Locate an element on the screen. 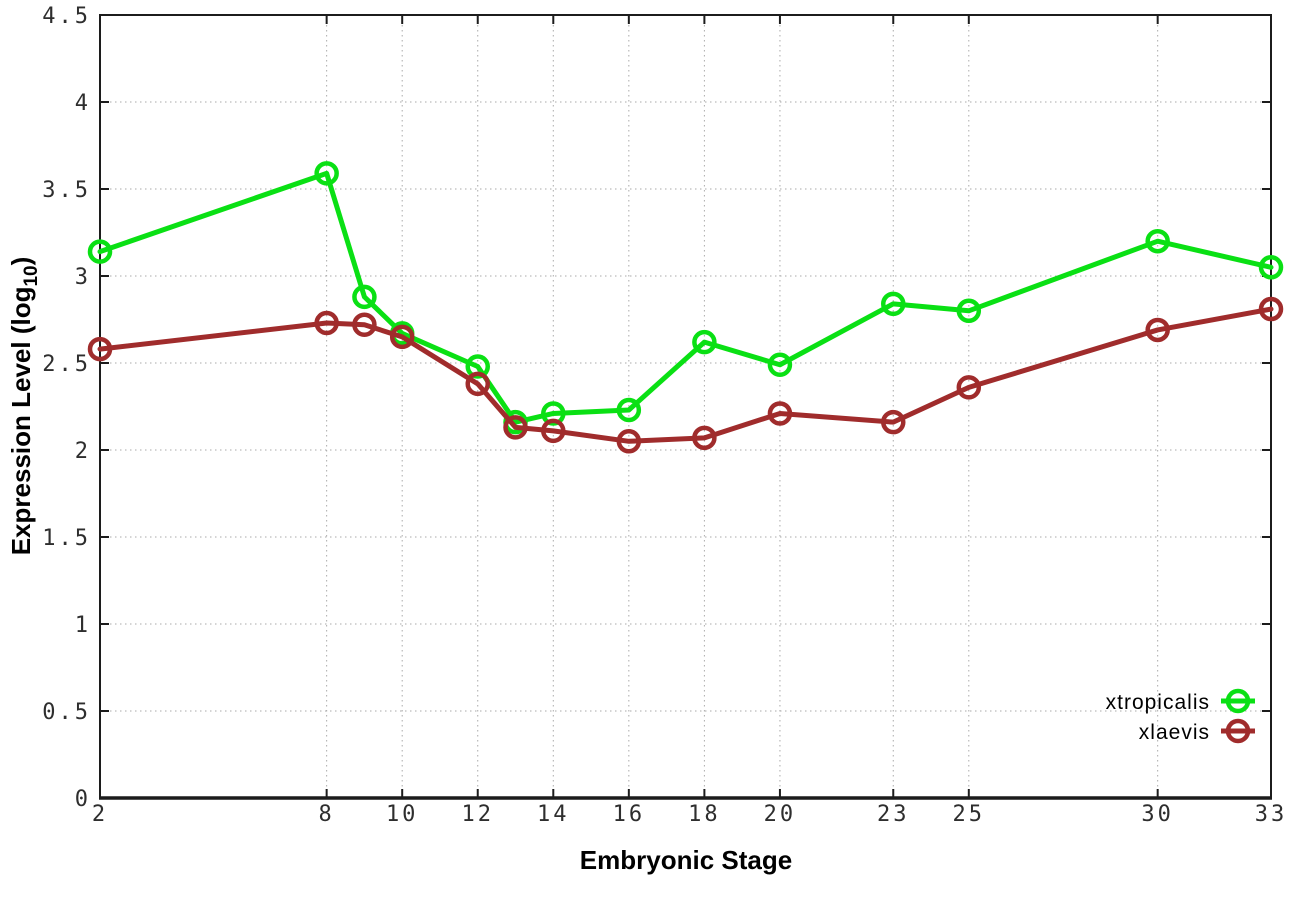  y-tick-label-2.5: 2.5 is located at coordinates (66, 364).